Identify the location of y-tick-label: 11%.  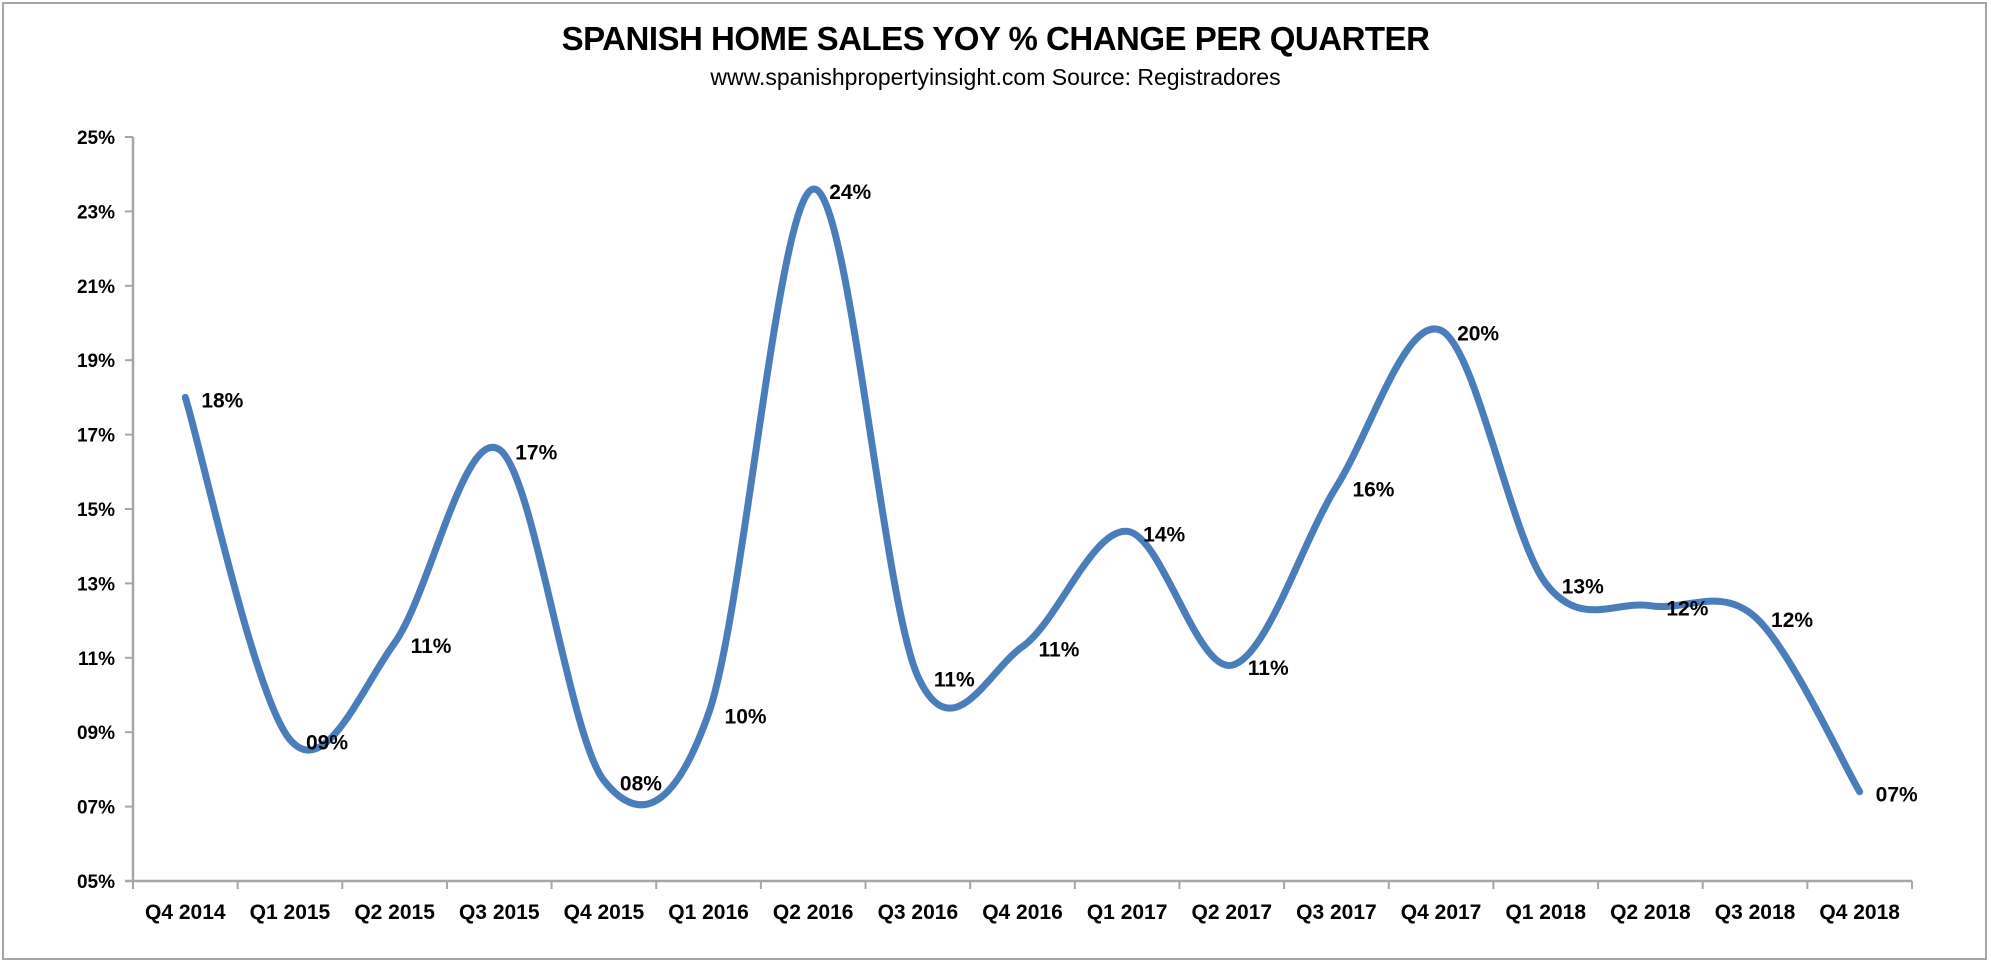
(96, 659).